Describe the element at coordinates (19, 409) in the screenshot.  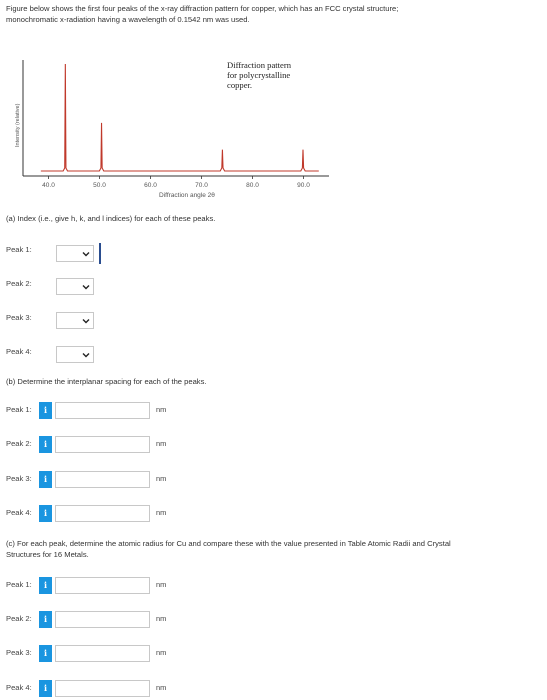
I see `part-b-peak-1-label: Peak 1:` at that location.